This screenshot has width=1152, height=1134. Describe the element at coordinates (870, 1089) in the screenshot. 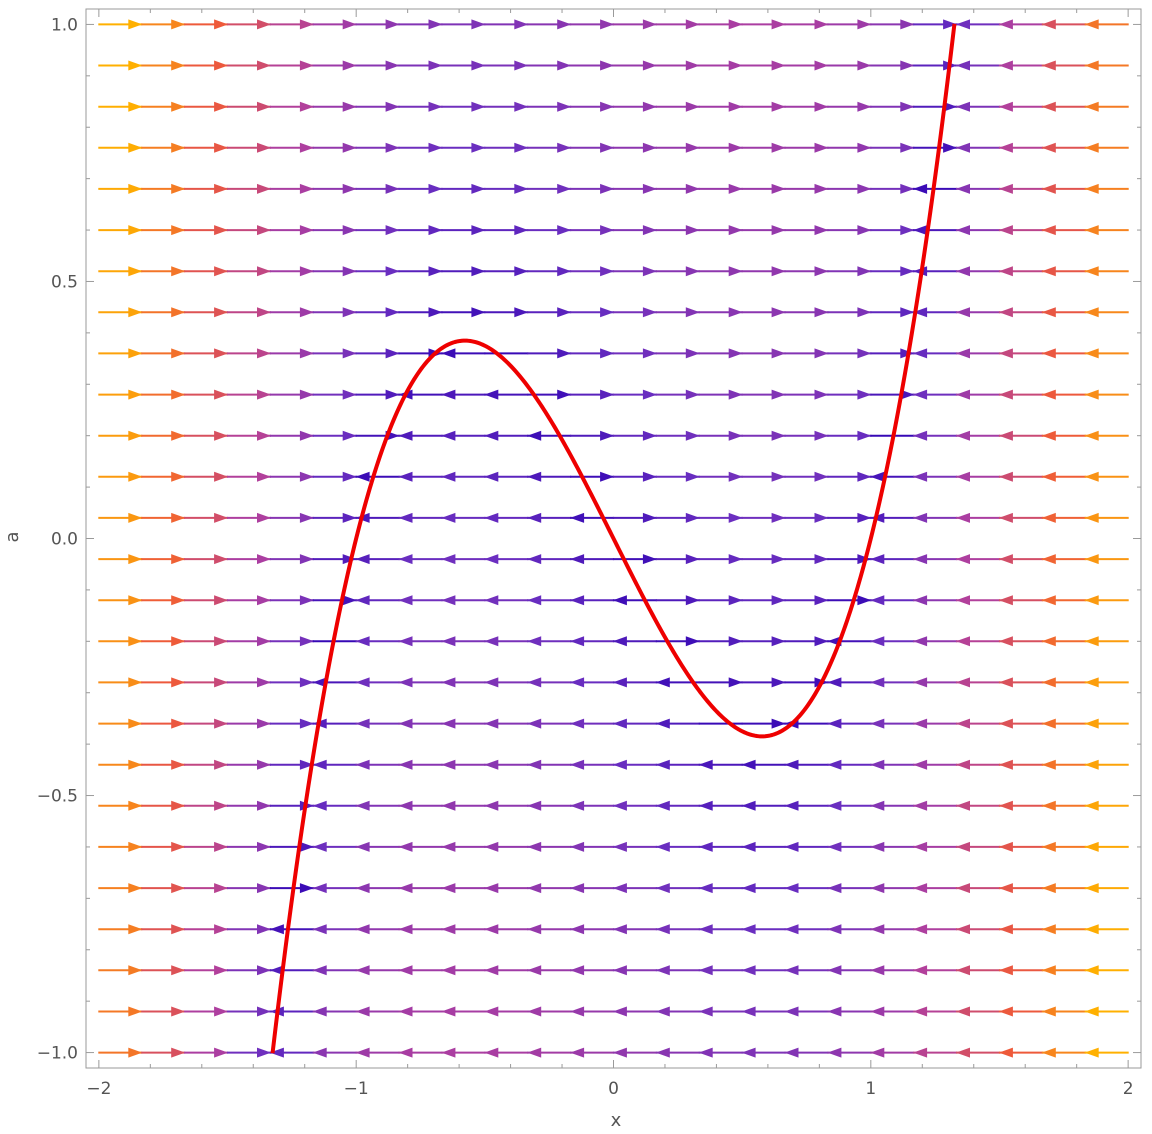

I see `x-tick-label: 1` at that location.